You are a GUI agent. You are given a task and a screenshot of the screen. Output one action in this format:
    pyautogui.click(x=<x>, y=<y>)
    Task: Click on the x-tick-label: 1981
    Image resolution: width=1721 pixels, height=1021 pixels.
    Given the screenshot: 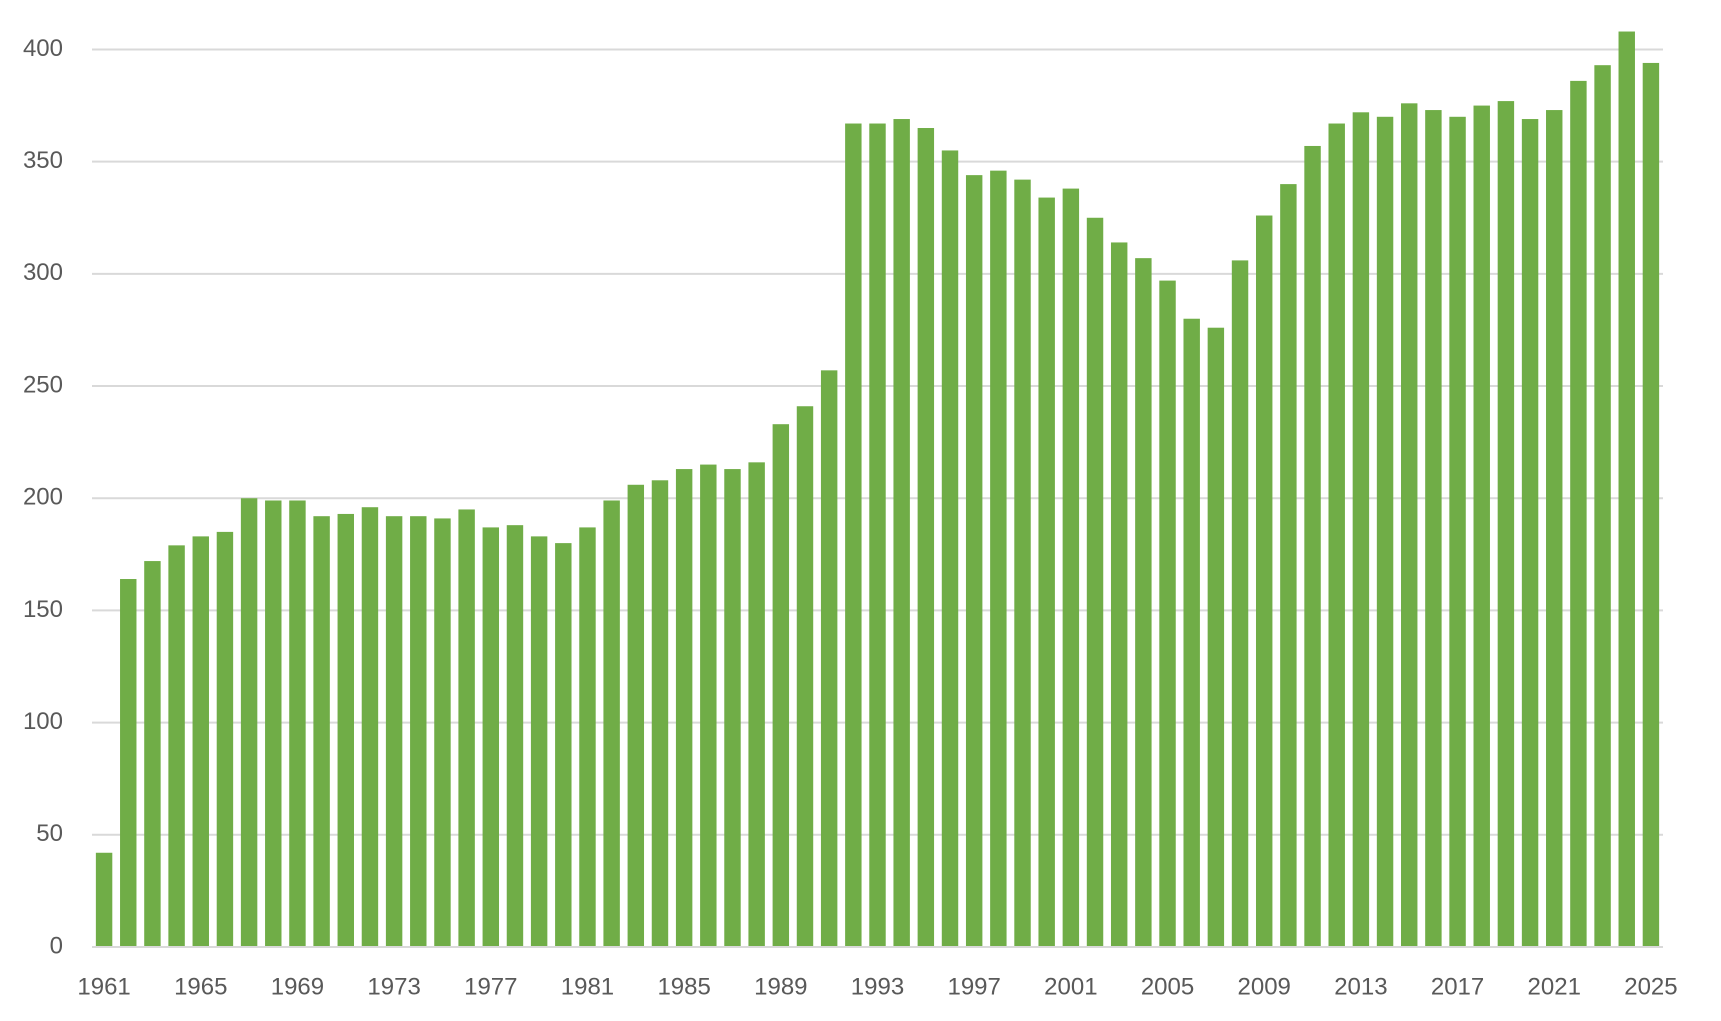 What is the action you would take?
    pyautogui.click(x=587, y=986)
    